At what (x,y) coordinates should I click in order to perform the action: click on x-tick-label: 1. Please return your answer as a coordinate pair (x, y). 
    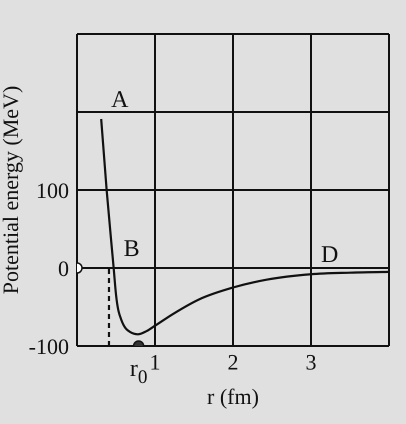
    Looking at the image, I should click on (155, 362).